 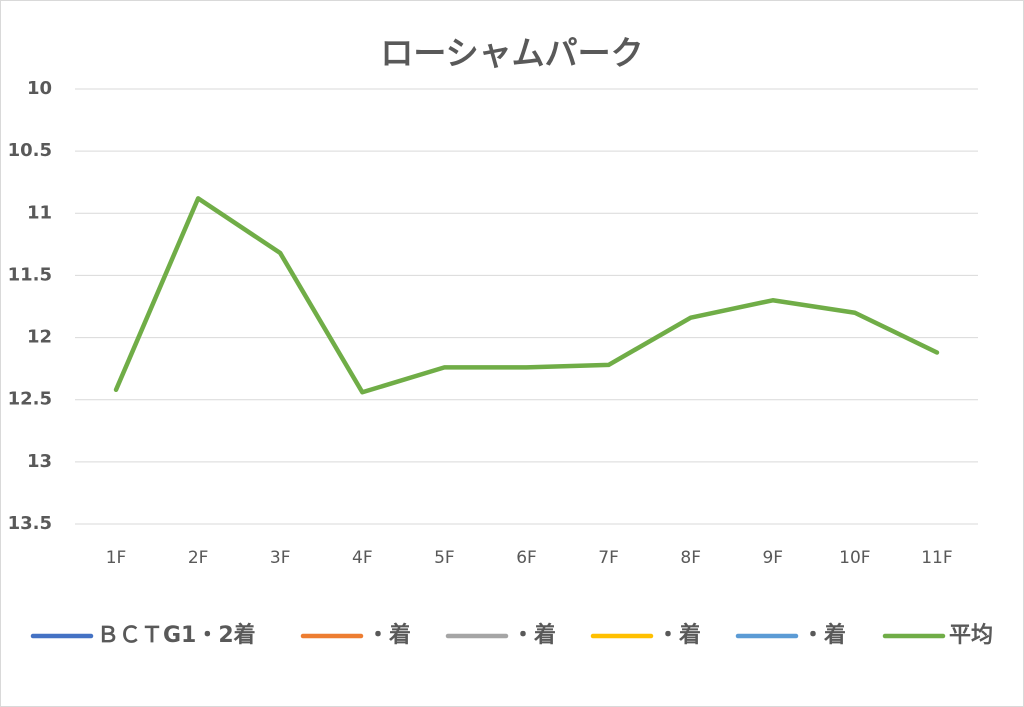 I want to click on x-tick-label: 7F, so click(x=608, y=558).